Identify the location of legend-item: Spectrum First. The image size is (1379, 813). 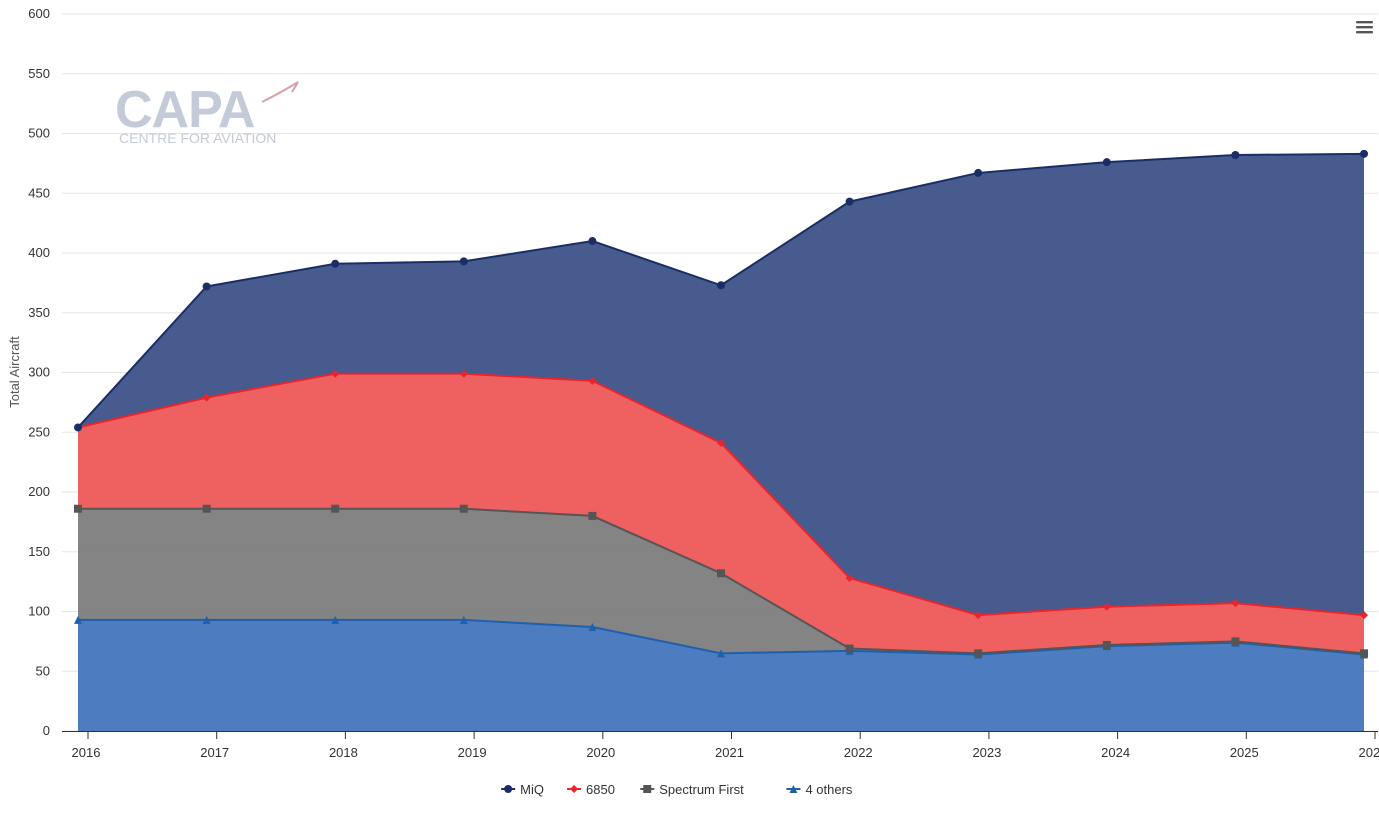
(692, 789).